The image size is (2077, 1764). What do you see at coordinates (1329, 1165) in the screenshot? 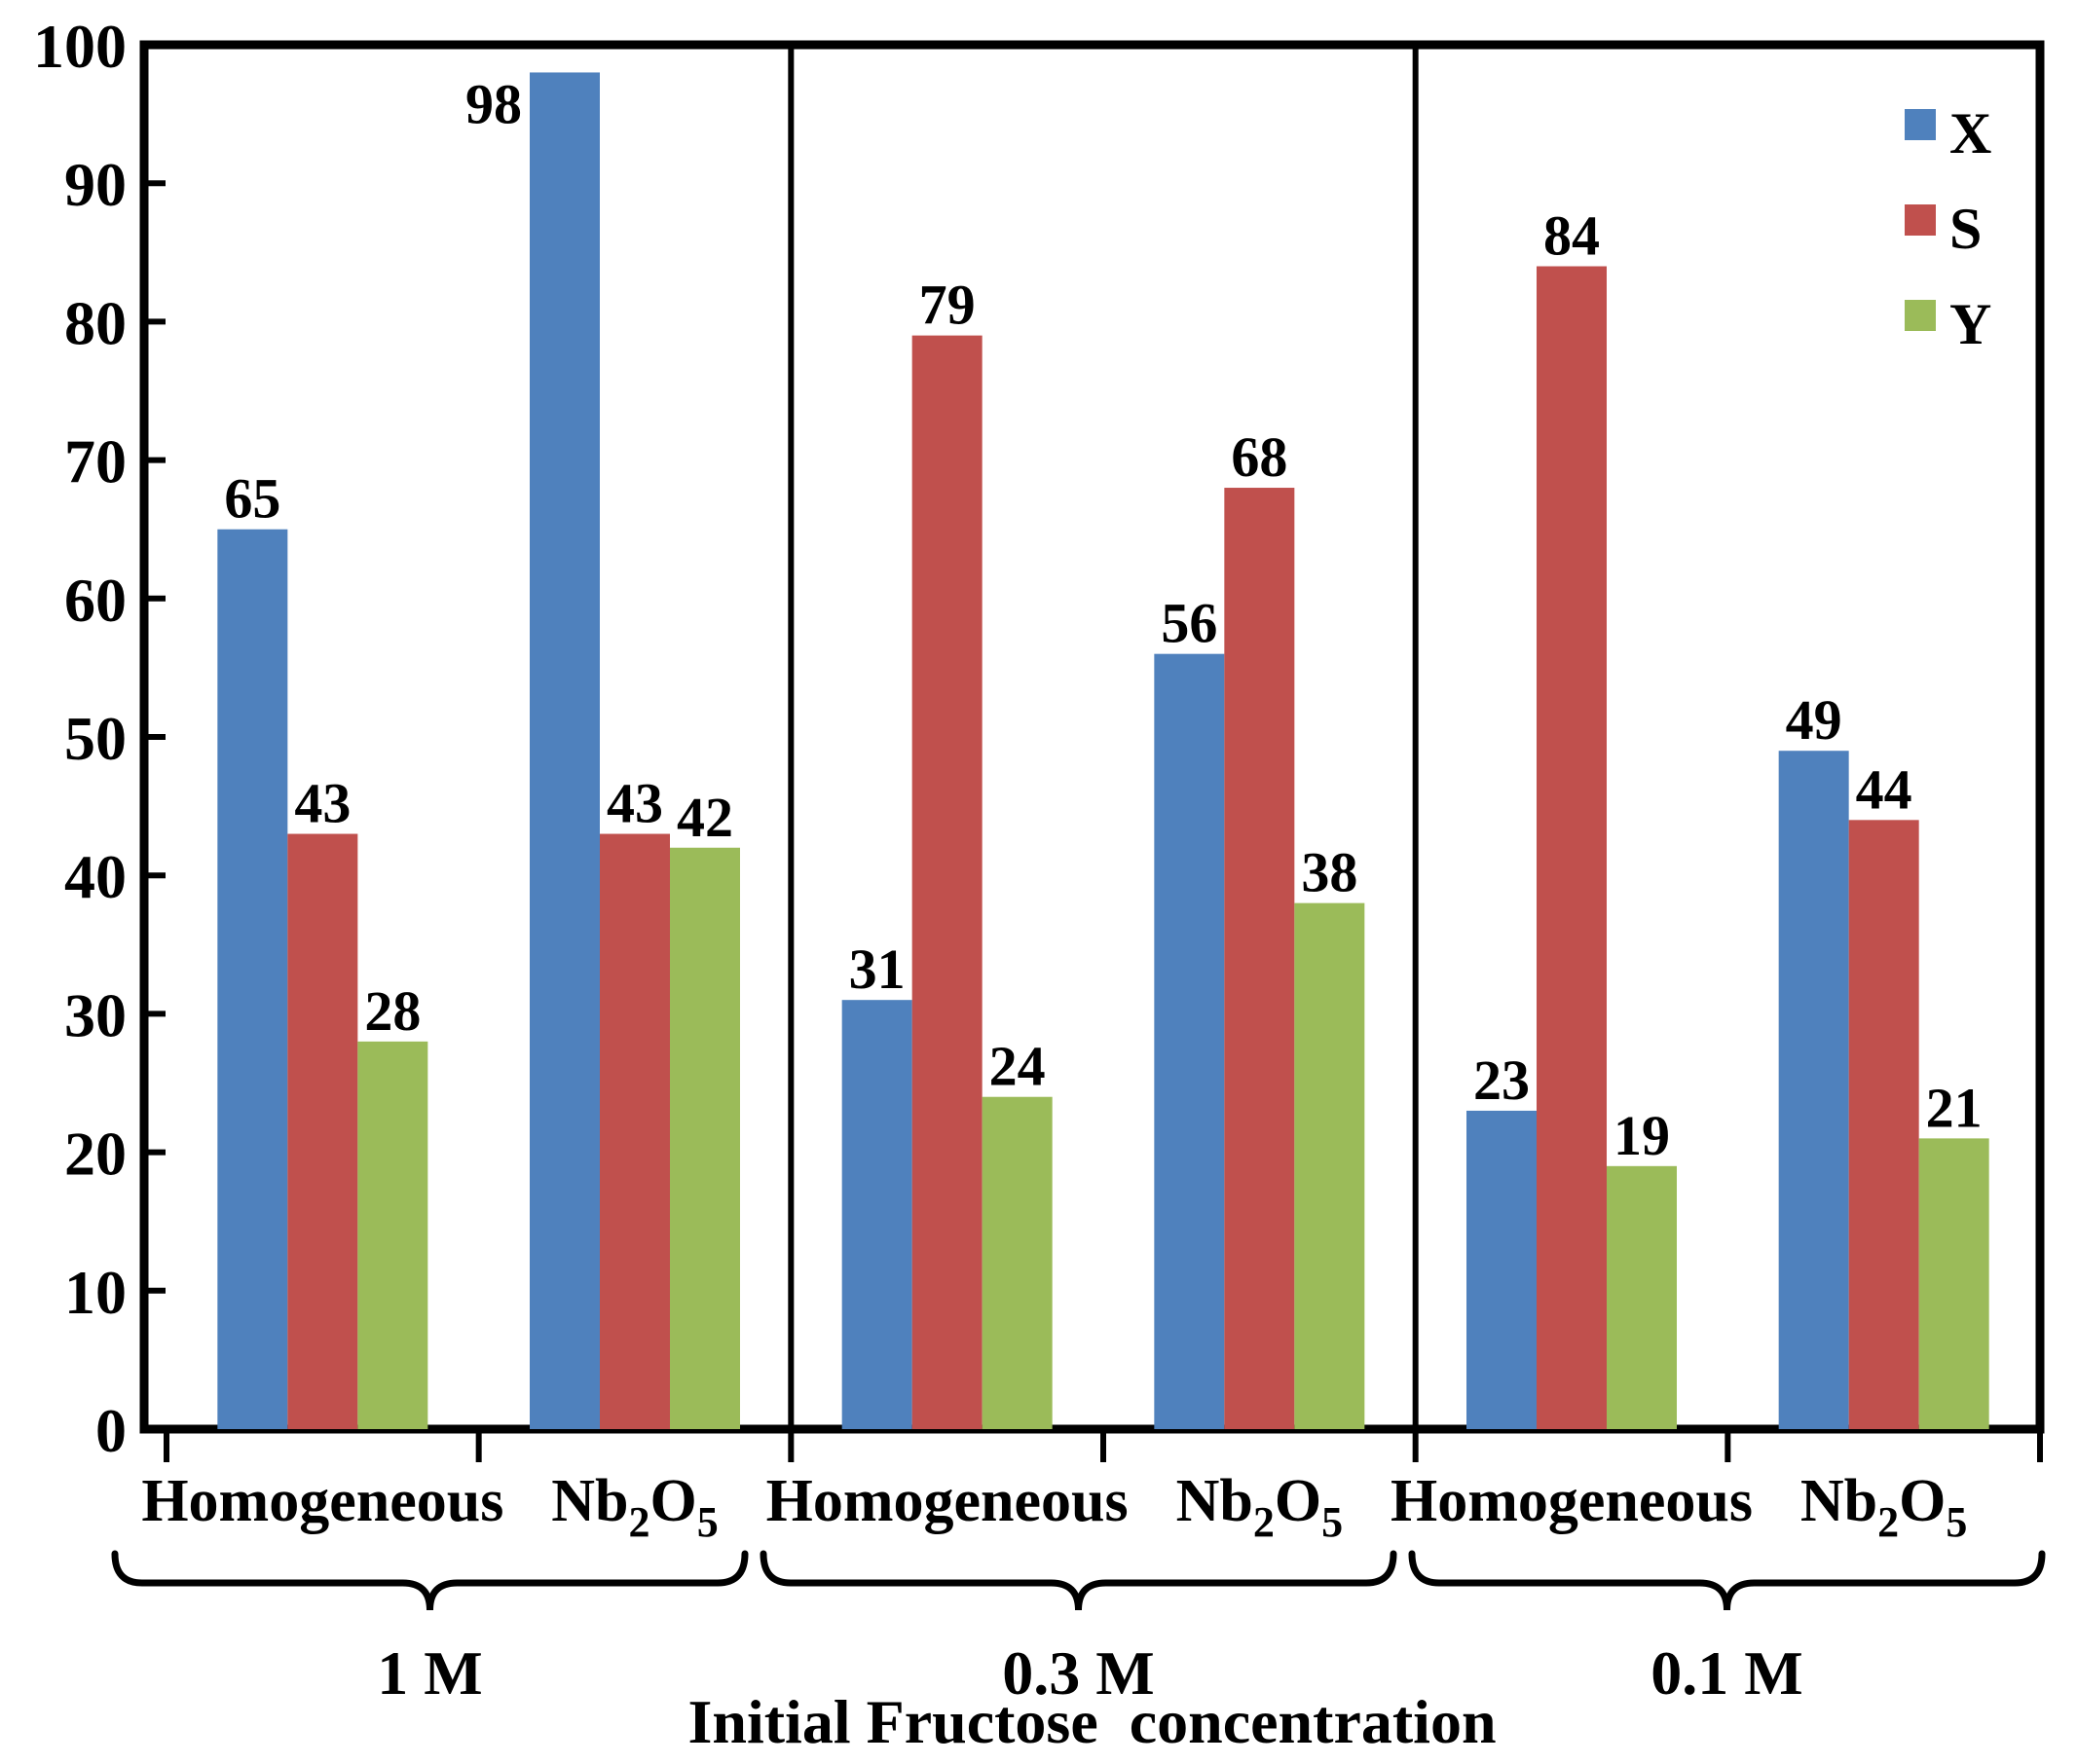
I see `bar-Y-cat3` at bounding box center [1329, 1165].